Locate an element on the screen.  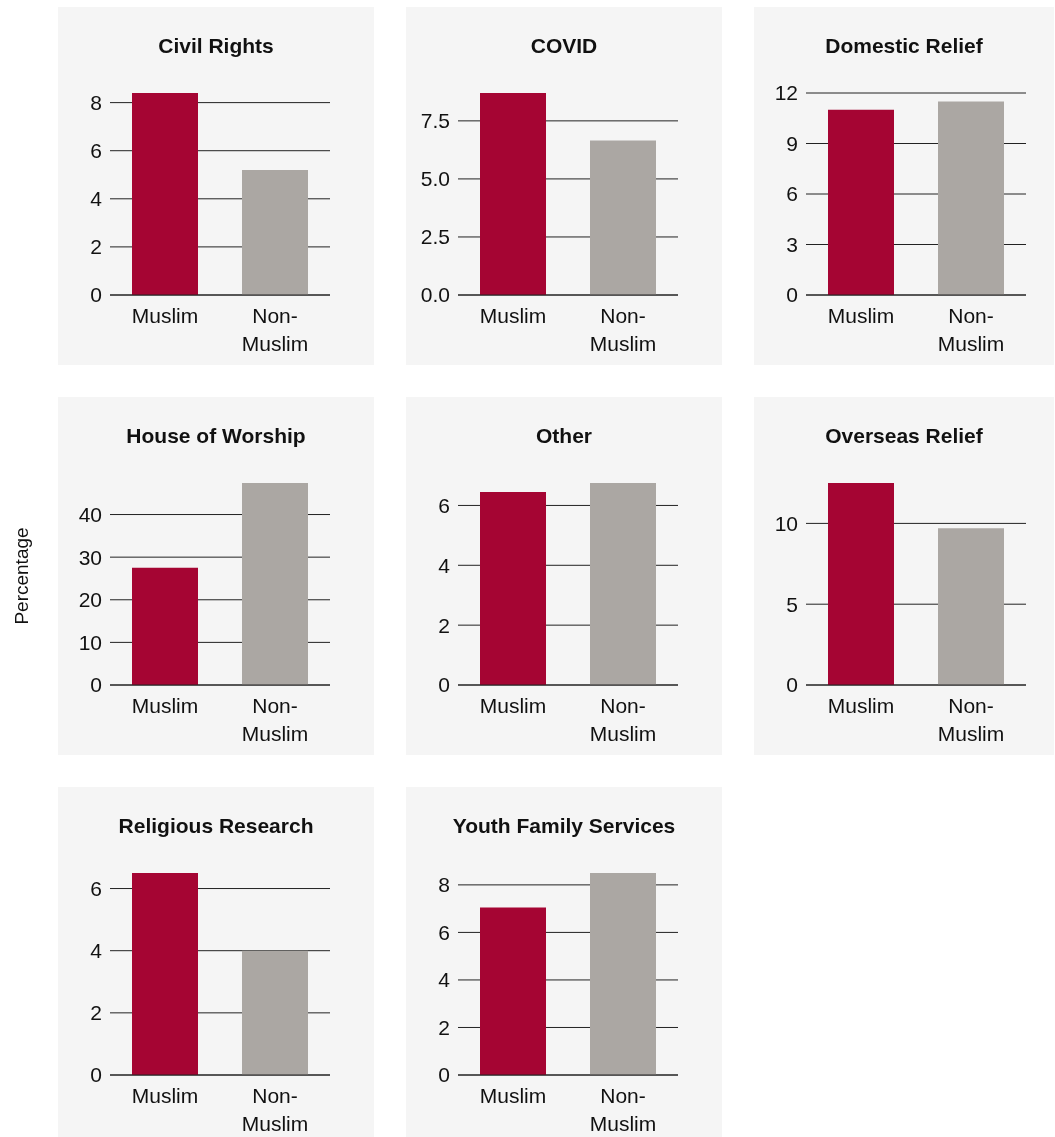
y-tick-label: 2.5 is located at coordinates (435, 237).